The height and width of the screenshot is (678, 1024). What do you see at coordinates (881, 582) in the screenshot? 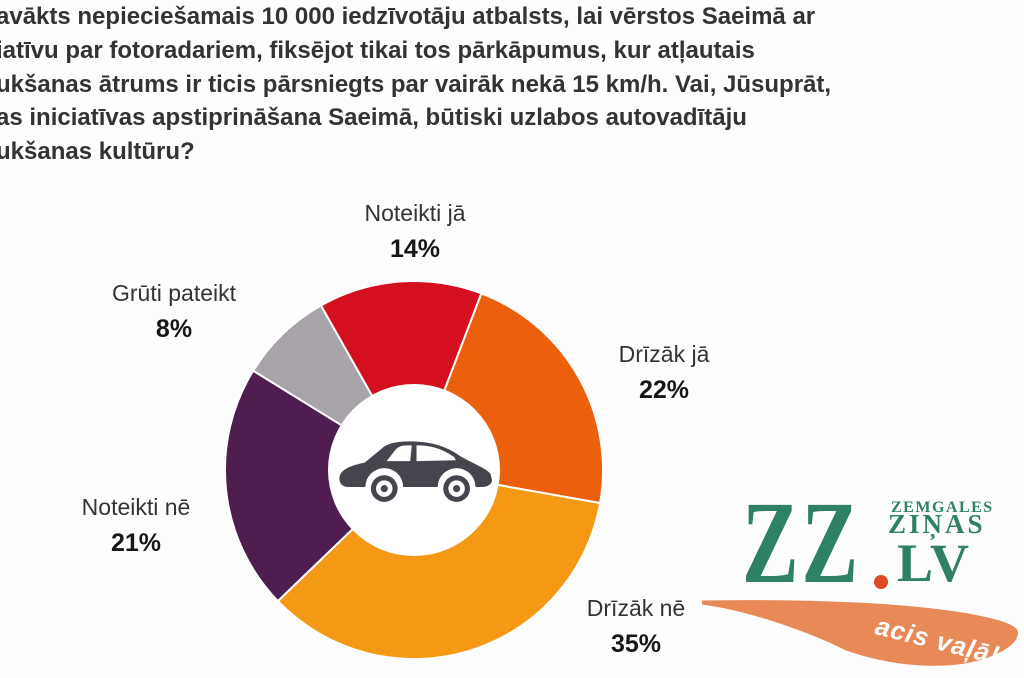
I see `logo-dot` at bounding box center [881, 582].